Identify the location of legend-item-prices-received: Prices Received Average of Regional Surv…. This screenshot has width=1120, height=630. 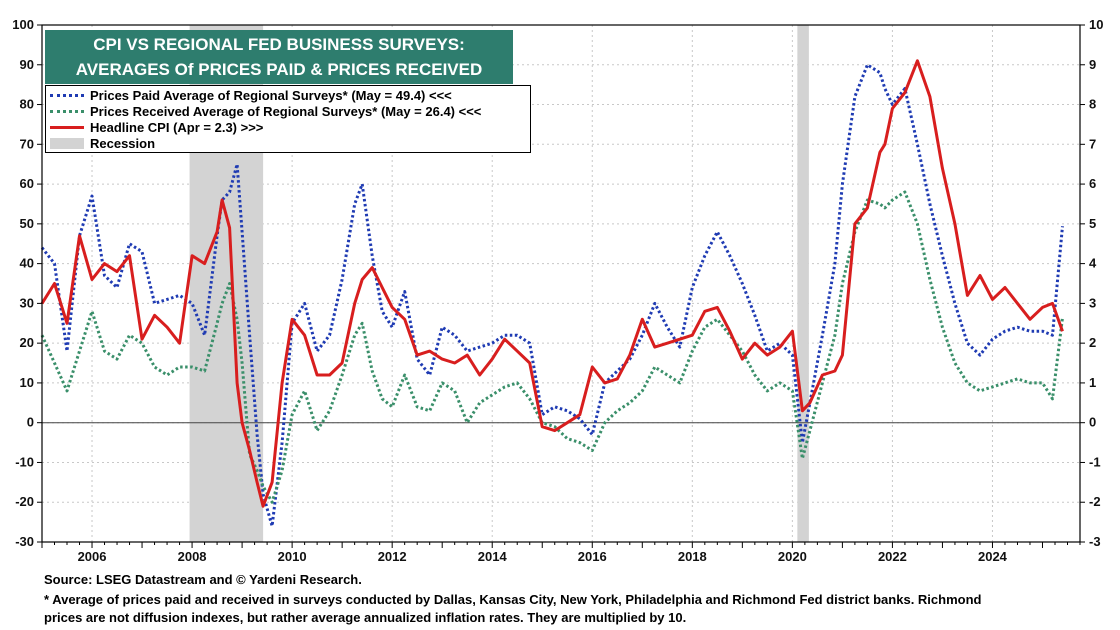
(288, 111).